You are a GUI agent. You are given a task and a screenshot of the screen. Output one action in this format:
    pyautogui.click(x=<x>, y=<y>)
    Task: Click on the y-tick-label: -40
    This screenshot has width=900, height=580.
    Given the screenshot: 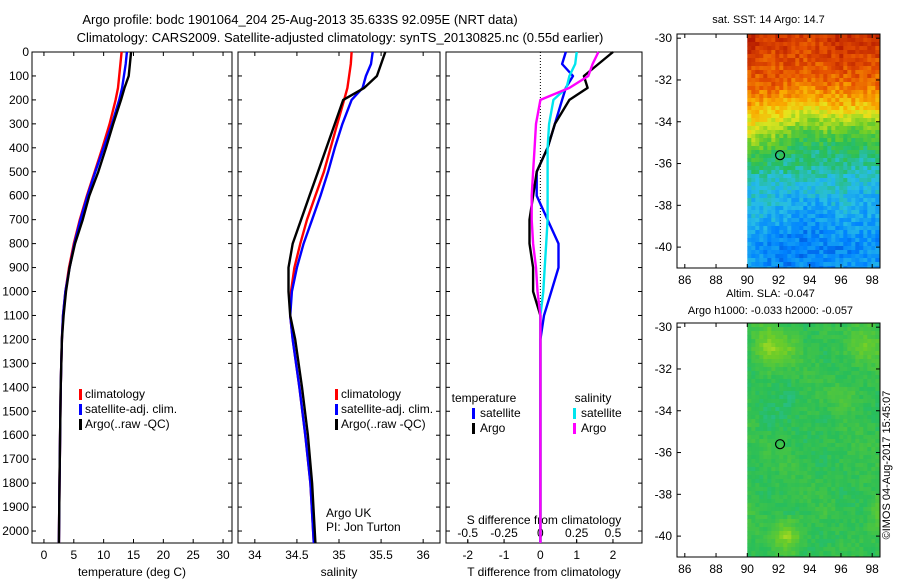 What is the action you would take?
    pyautogui.click(x=664, y=536)
    